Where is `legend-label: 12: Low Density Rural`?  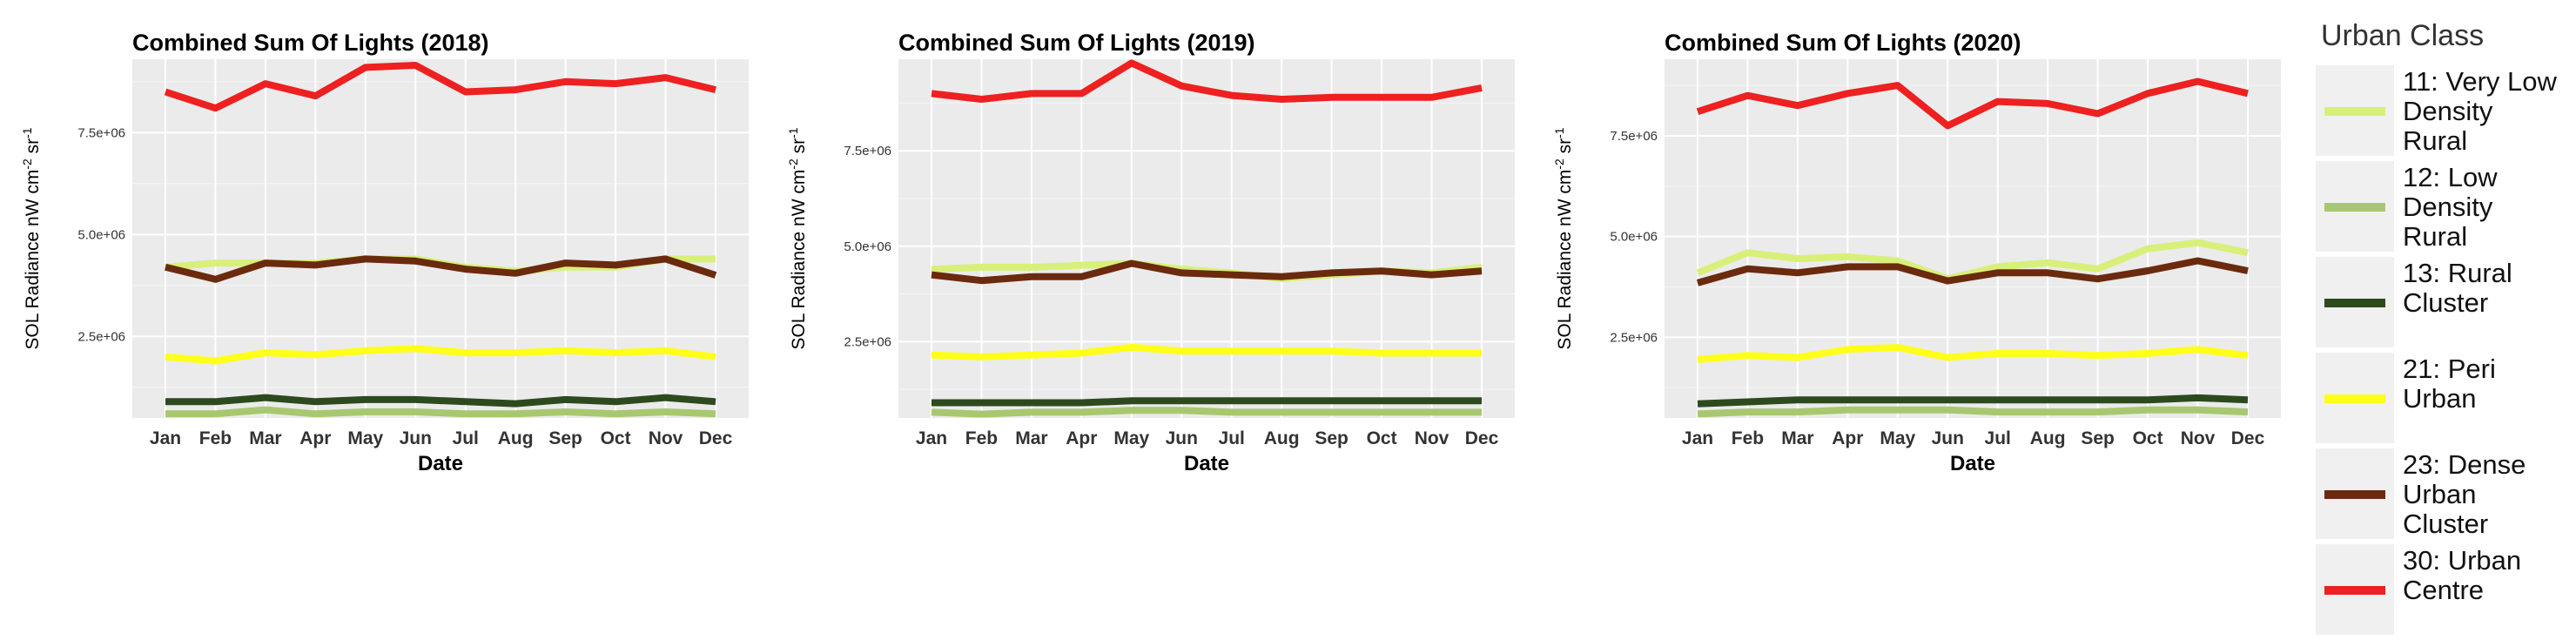
legend-label: 12: Low Density Rural is located at coordinates (2450, 207).